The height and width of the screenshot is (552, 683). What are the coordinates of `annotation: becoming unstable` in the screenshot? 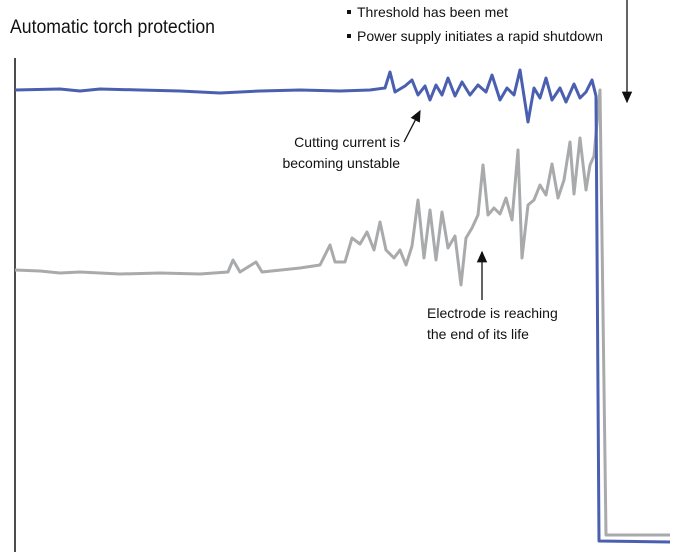 It's located at (341, 163).